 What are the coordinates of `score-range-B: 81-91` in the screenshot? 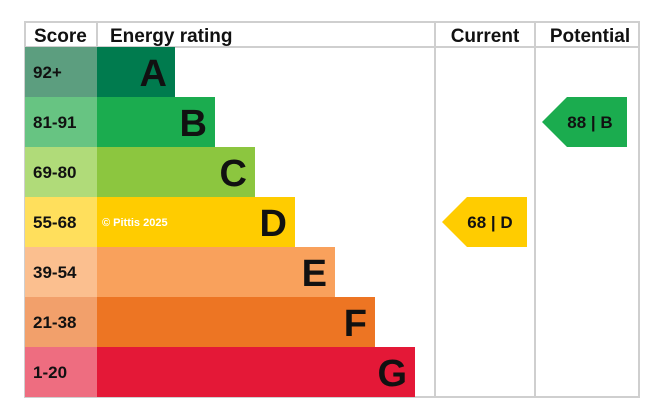 It's located at (54, 122).